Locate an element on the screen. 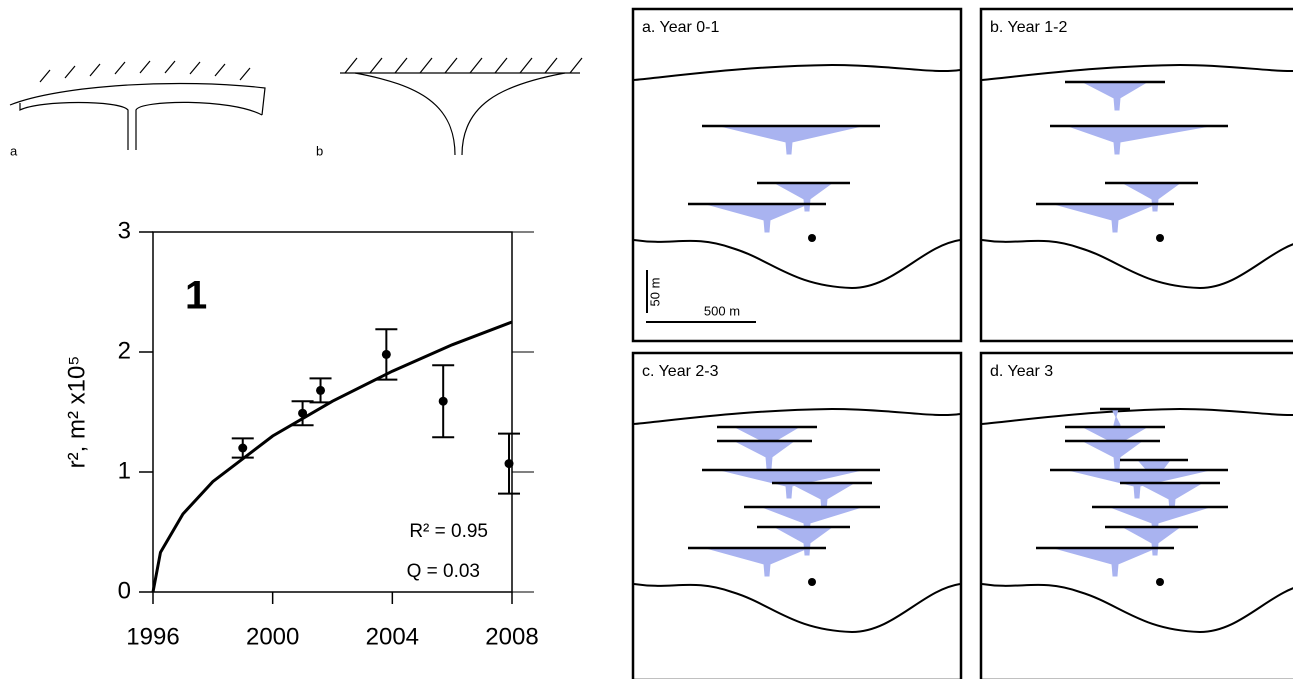 This screenshot has width=1293, height=679. y-tick-label: 1 is located at coordinates (124, 470).